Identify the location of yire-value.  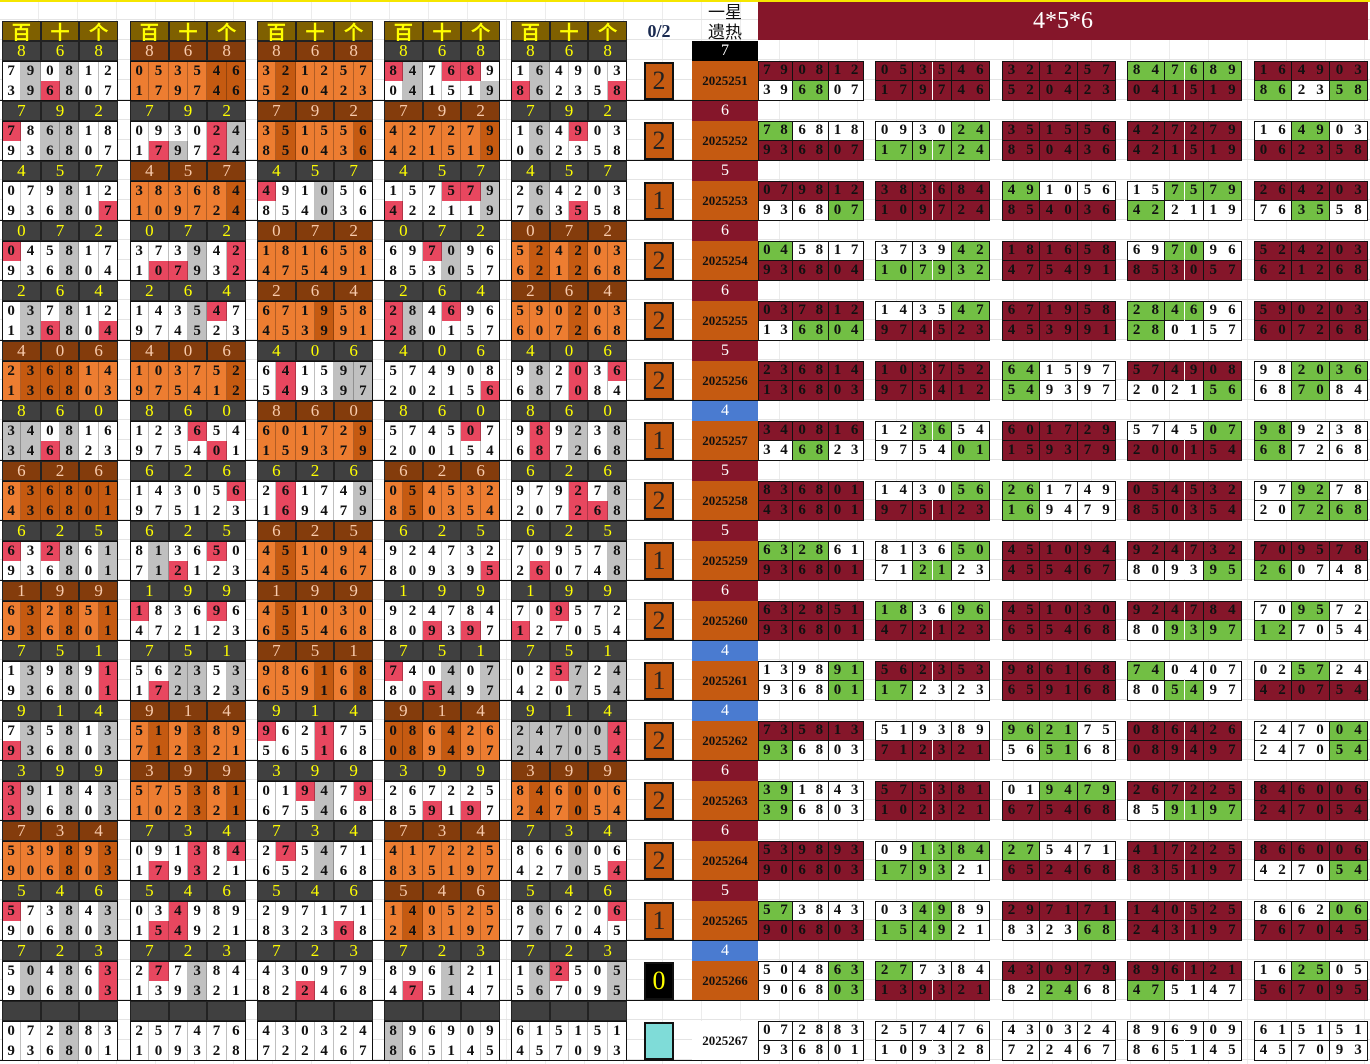
(725, 1011).